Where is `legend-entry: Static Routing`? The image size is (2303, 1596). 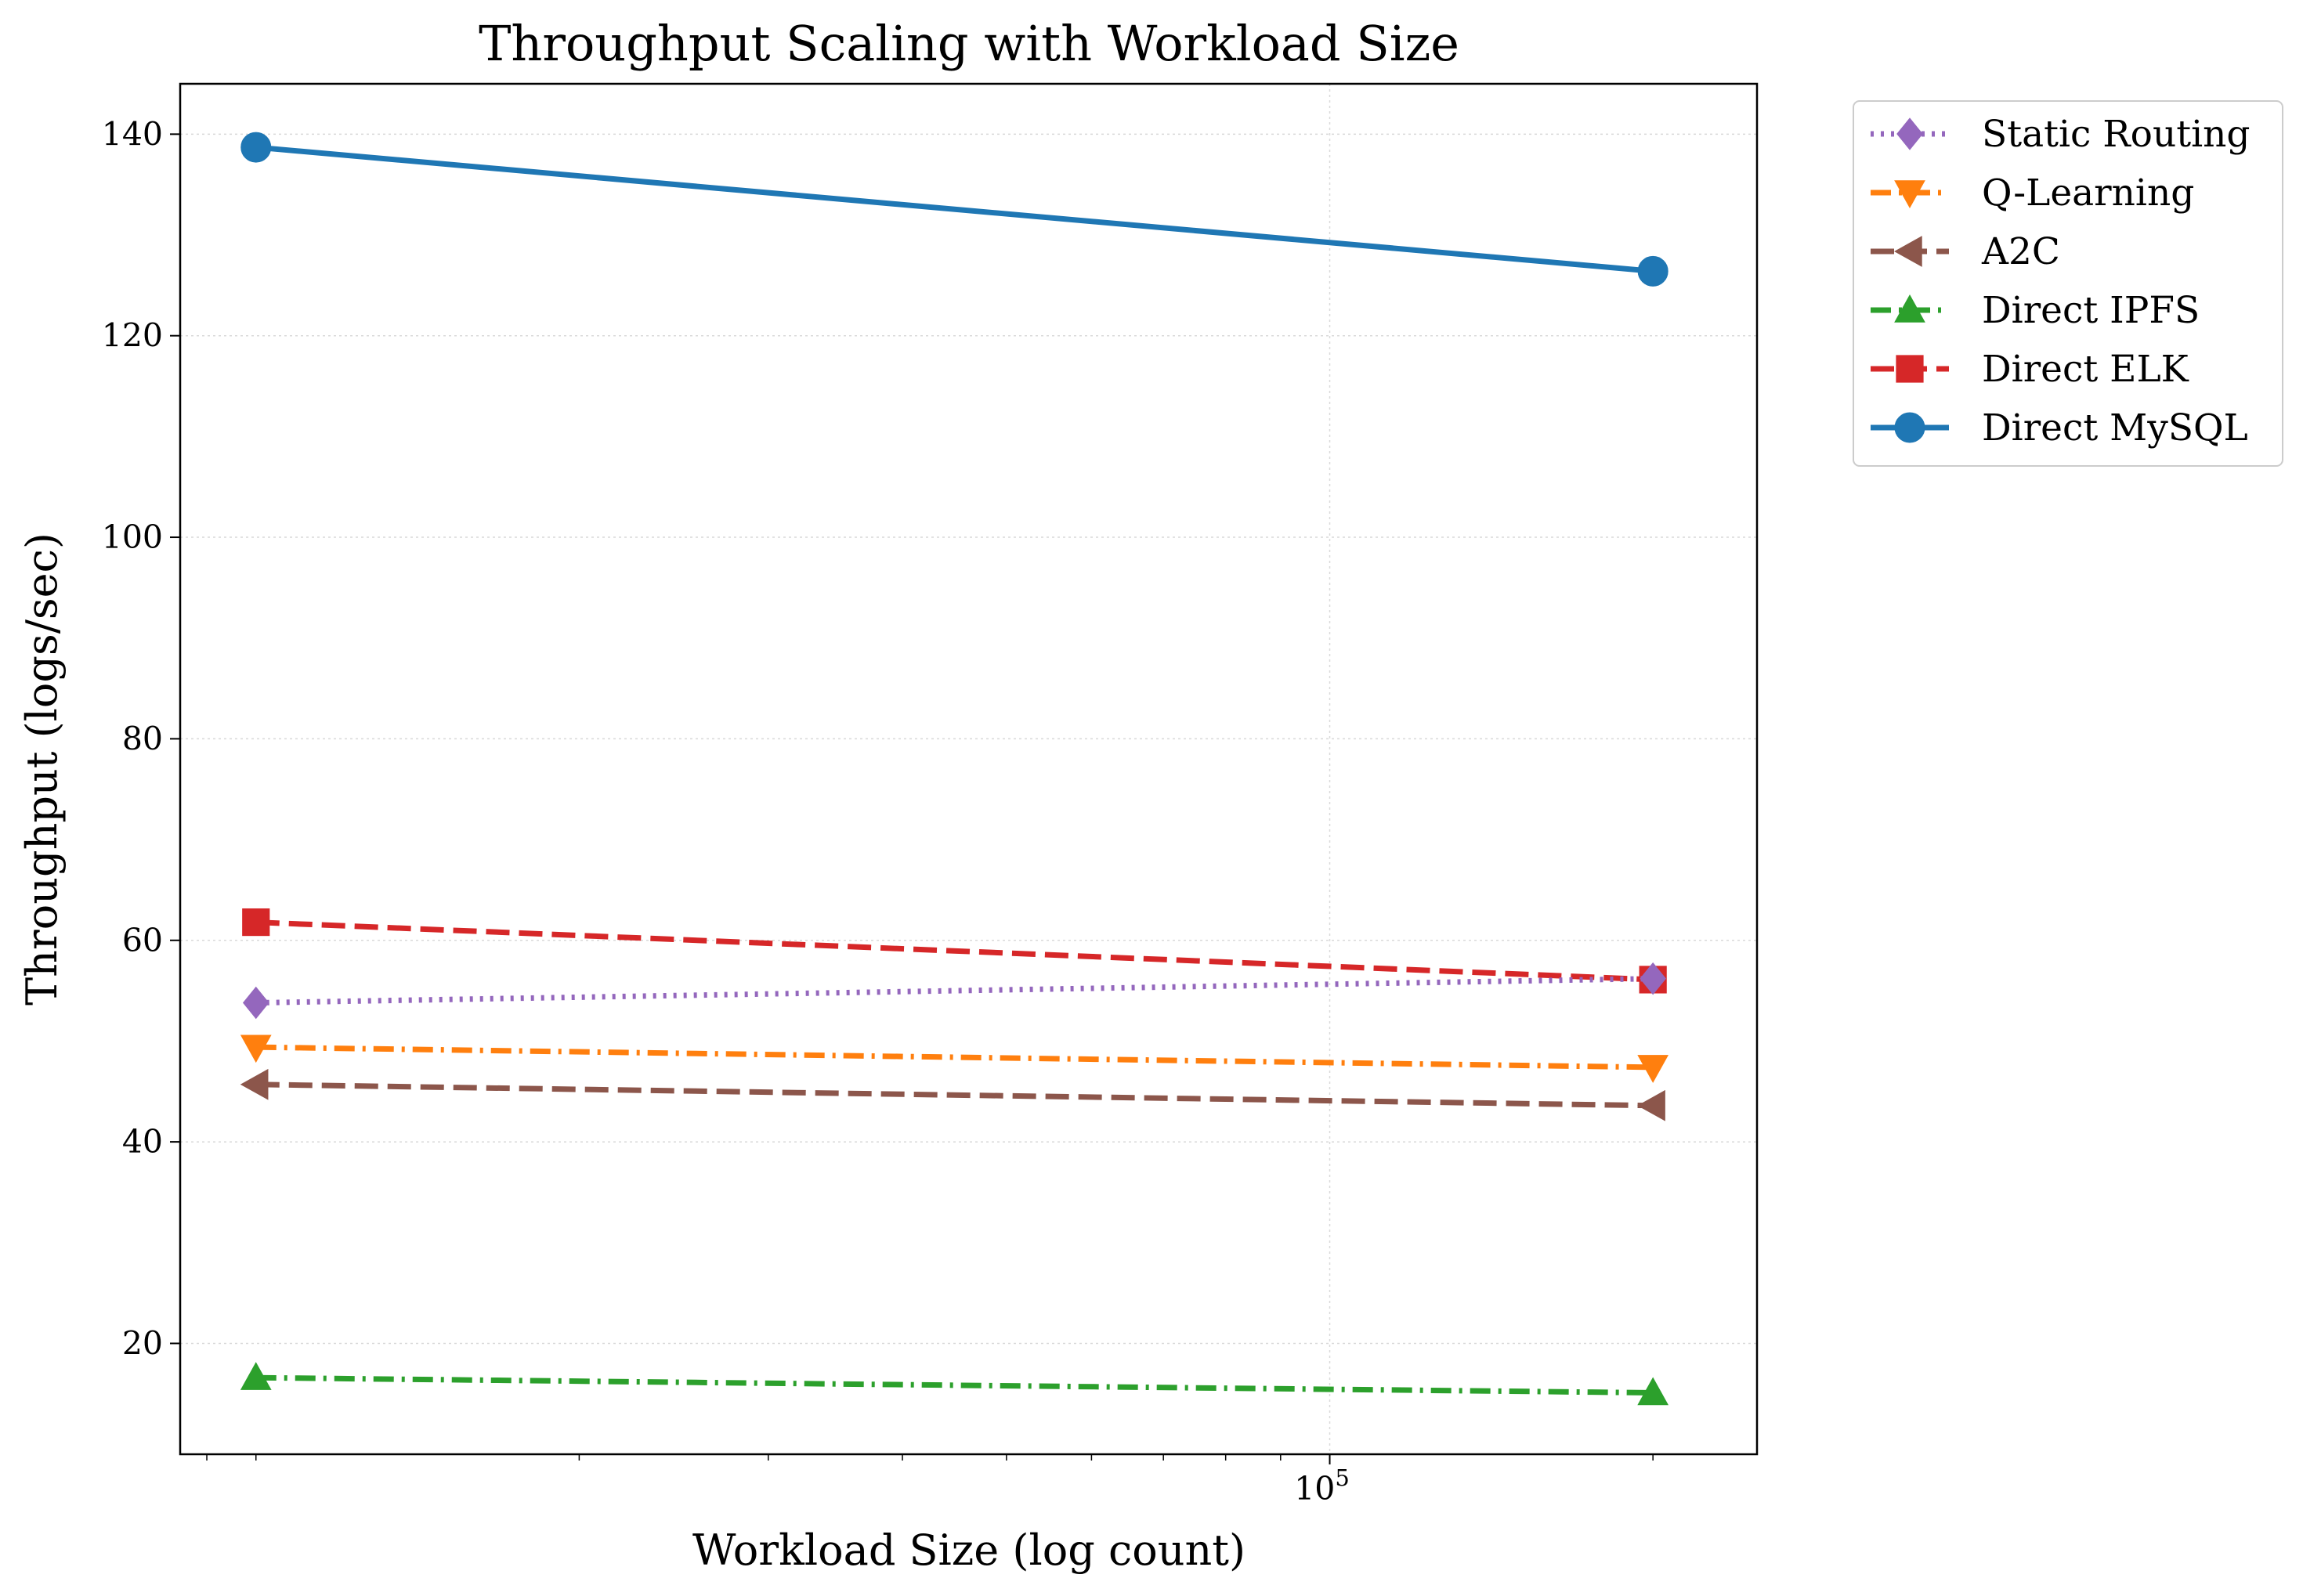
legend-entry: Static Routing is located at coordinates (2061, 134).